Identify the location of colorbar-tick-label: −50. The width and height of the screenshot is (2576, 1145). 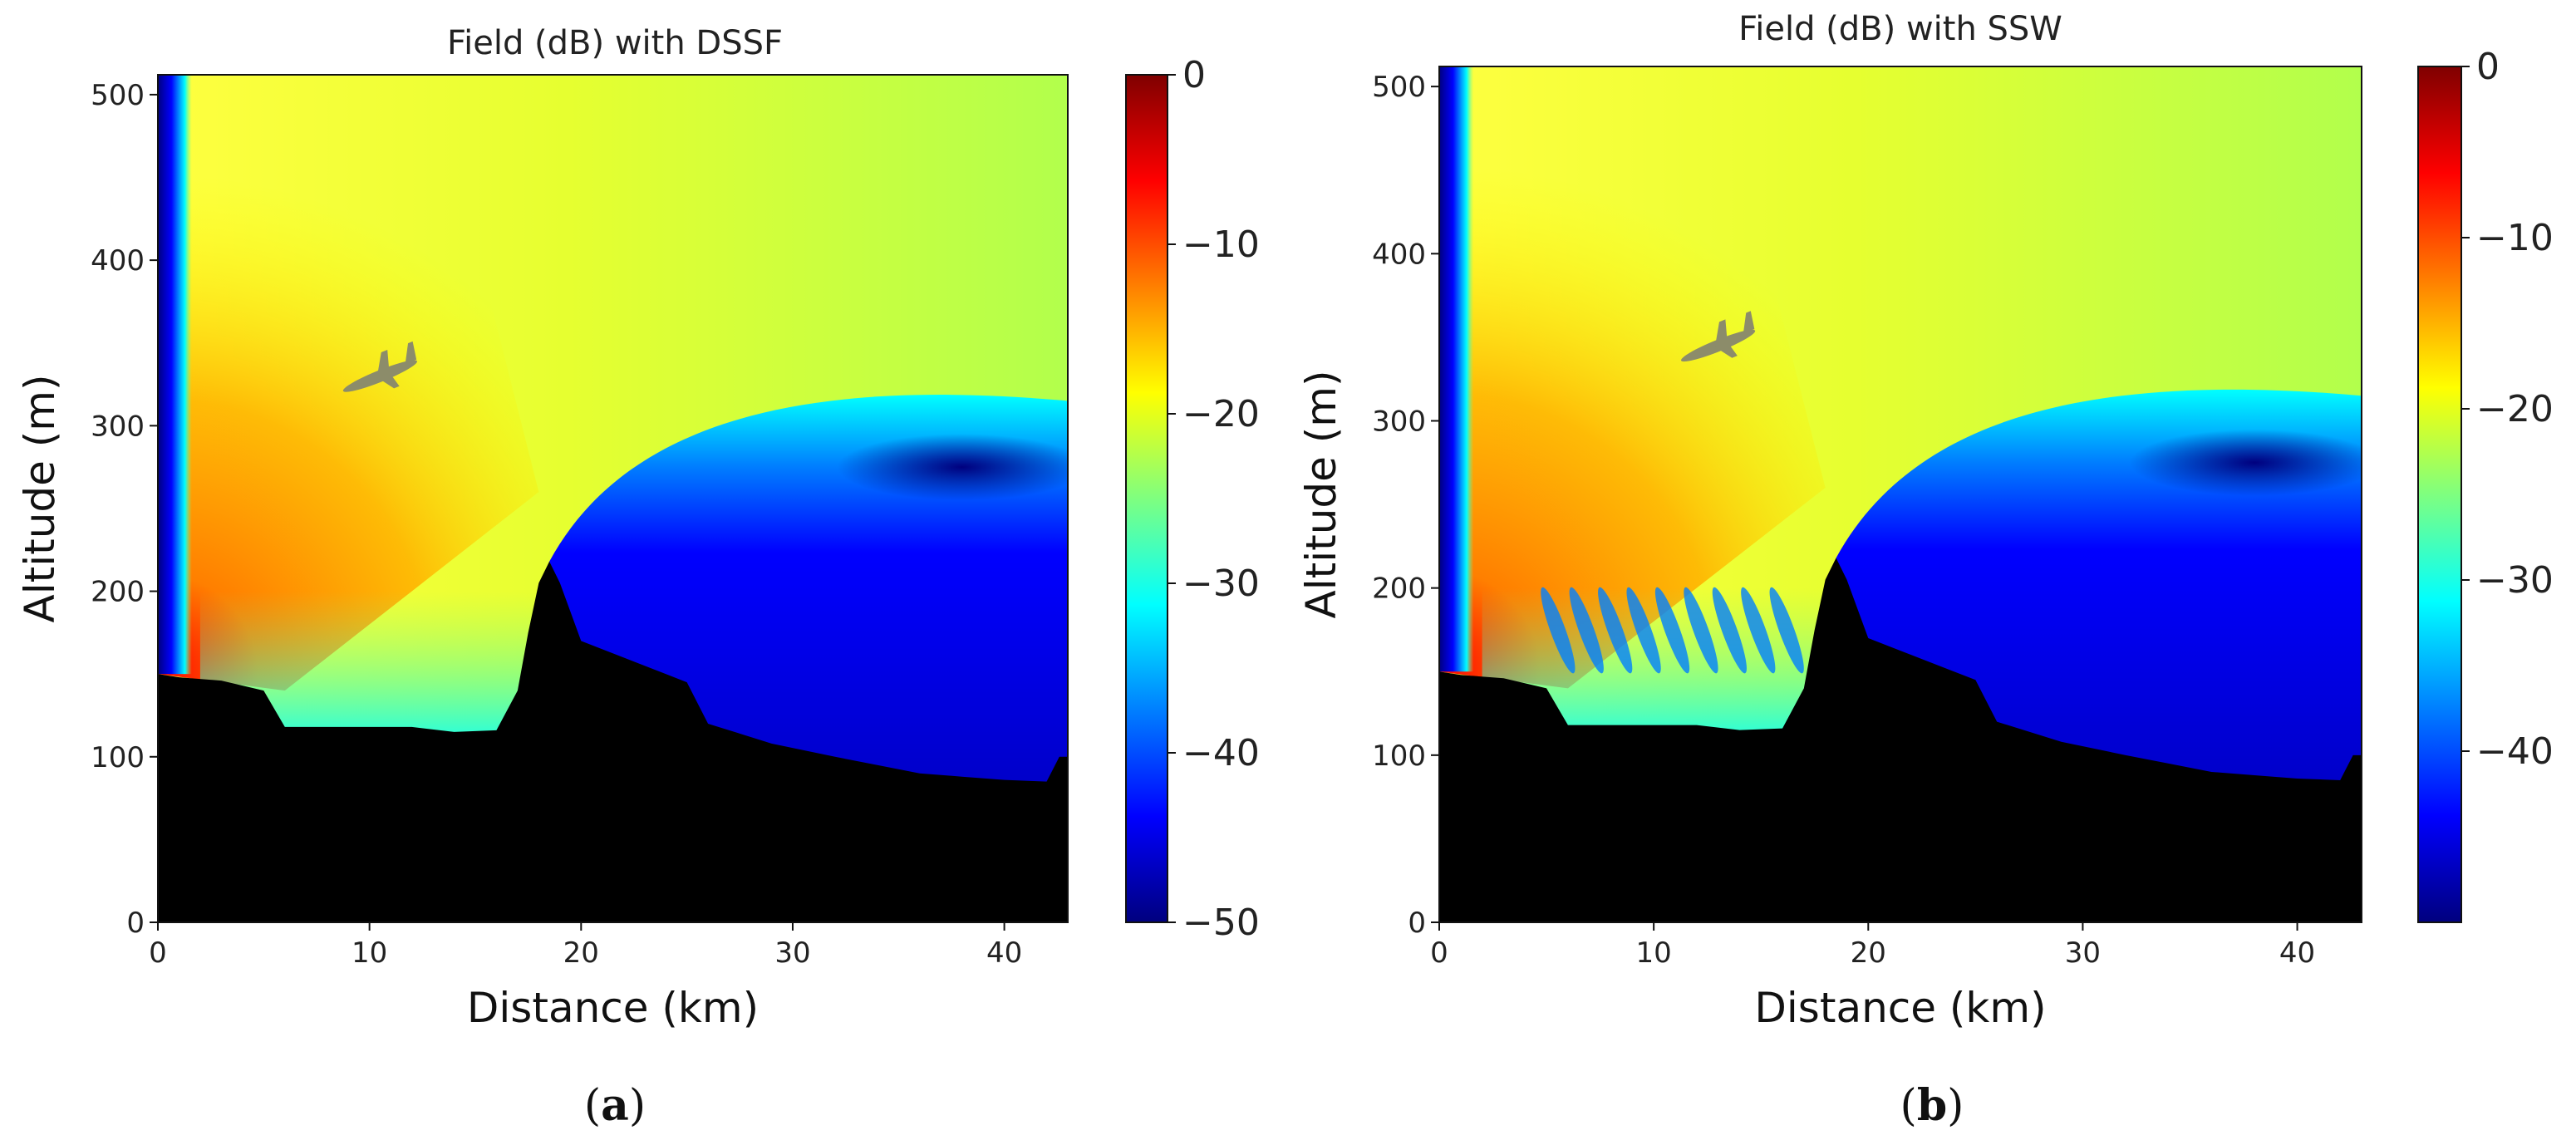
(1221, 923).